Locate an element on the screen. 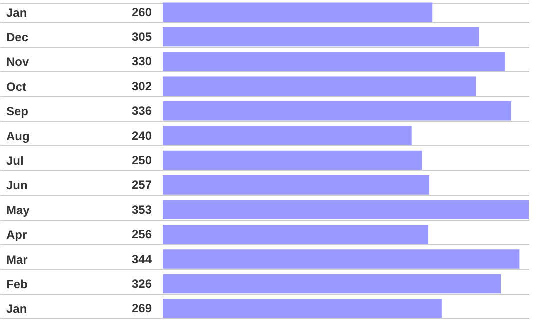 The image size is (540, 321). y-tick-label: Feb is located at coordinates (17, 284).